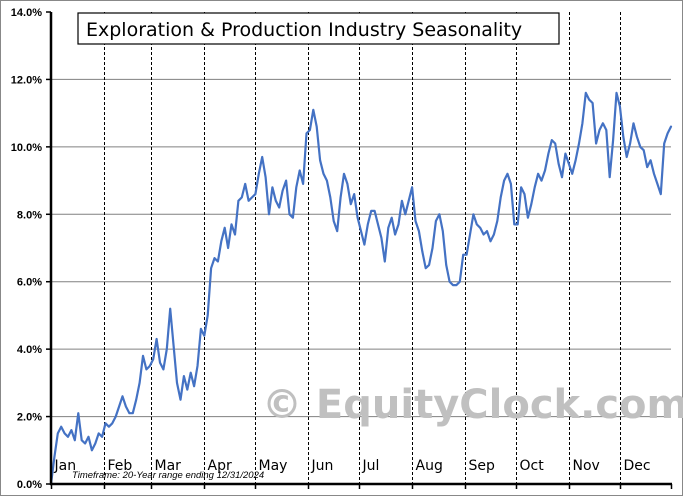 The width and height of the screenshot is (683, 496). Describe the element at coordinates (29, 485) in the screenshot. I see `y-tick-label: 0.0%` at that location.